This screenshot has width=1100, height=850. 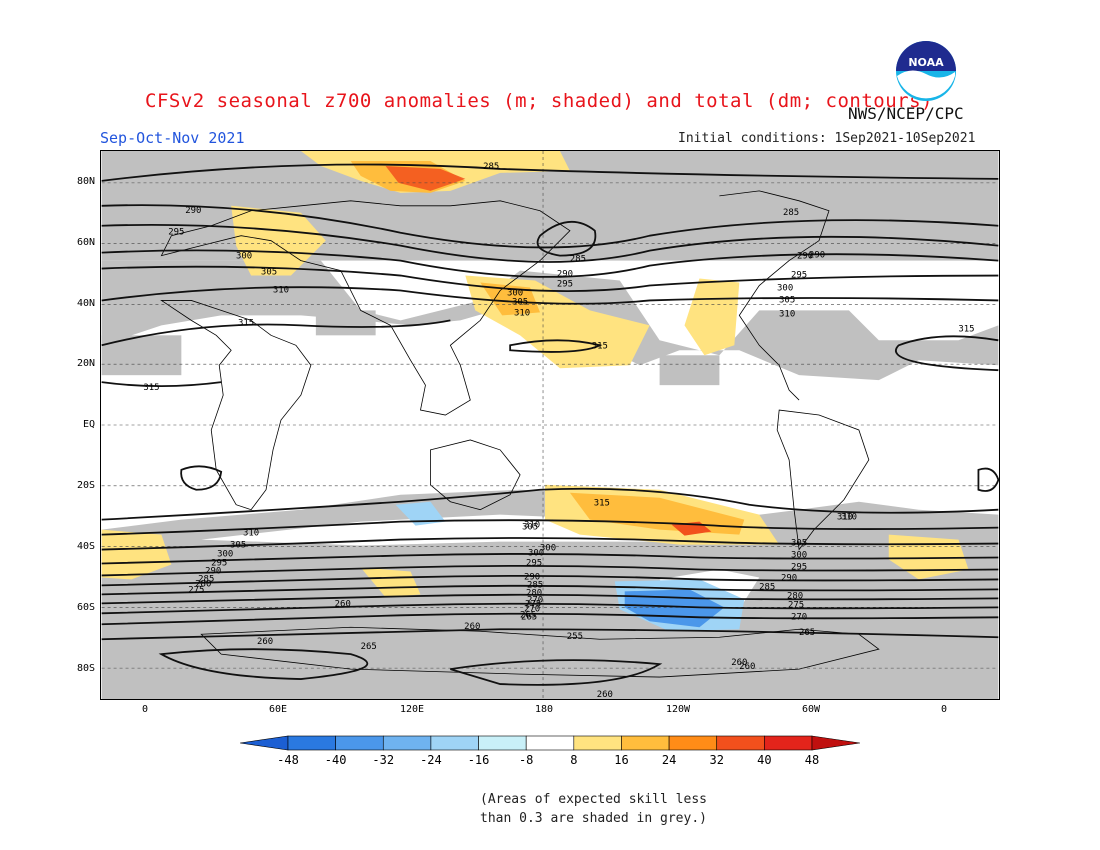 What do you see at coordinates (593, 799) in the screenshot?
I see `skill-footnote-line1: (Areas of expected skill less` at bounding box center [593, 799].